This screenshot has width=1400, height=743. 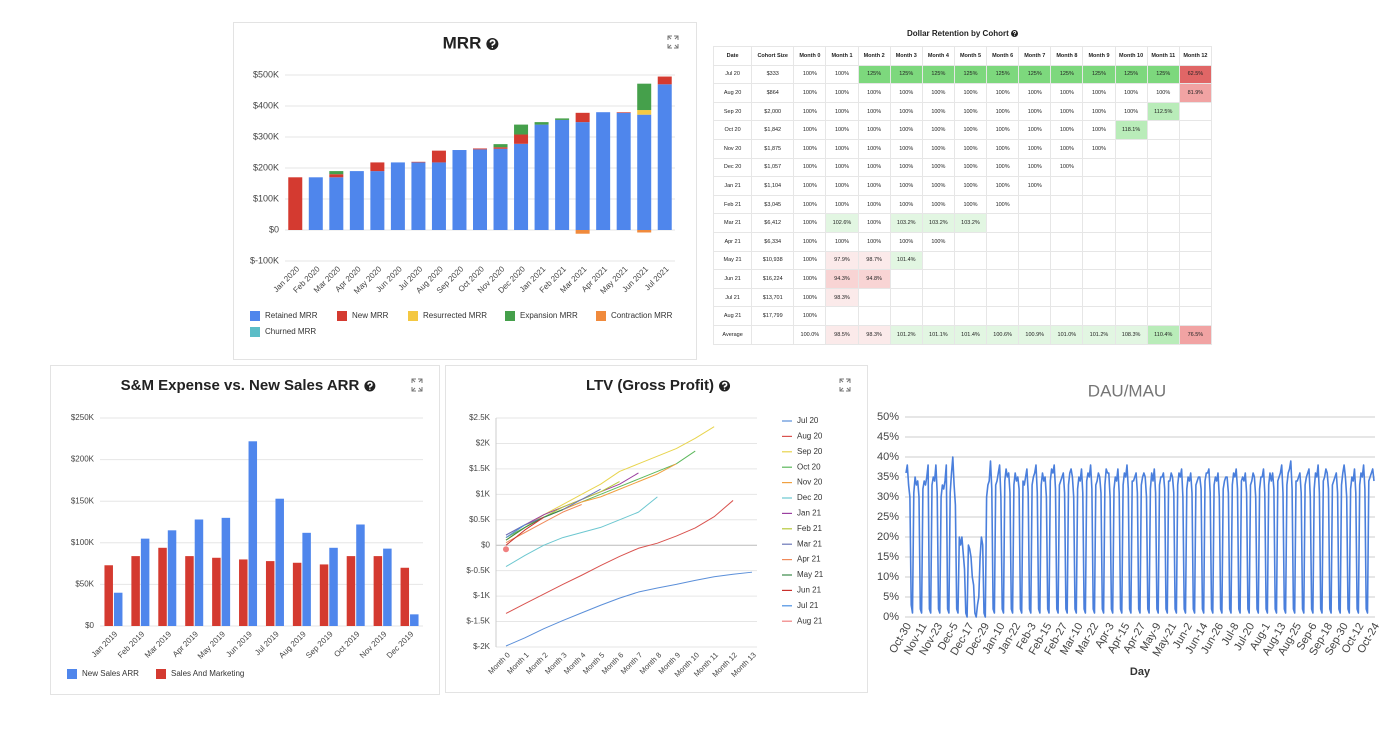 I want to click on column-header: Month 9, so click(x=1099, y=56).